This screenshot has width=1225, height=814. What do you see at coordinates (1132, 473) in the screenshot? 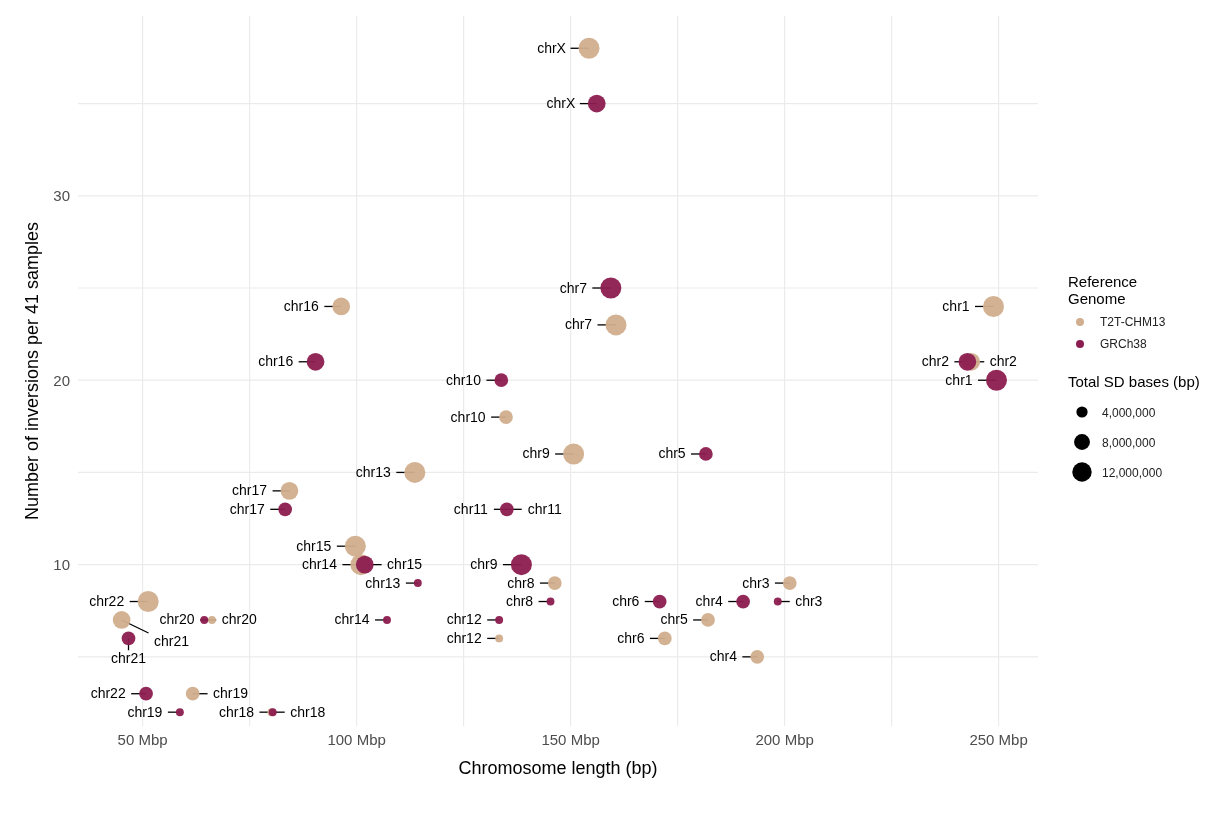
I see `legend-label: 12,000,000` at bounding box center [1132, 473].